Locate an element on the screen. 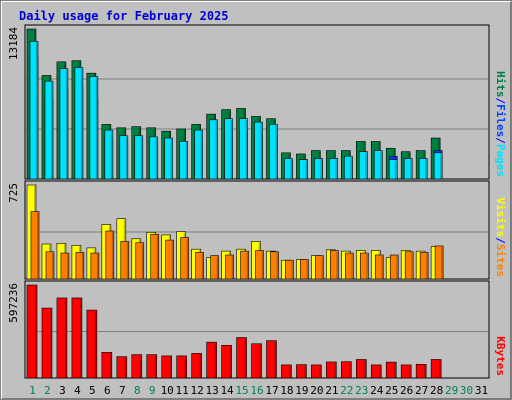  legend-files: Files is located at coordinates (500, 120).